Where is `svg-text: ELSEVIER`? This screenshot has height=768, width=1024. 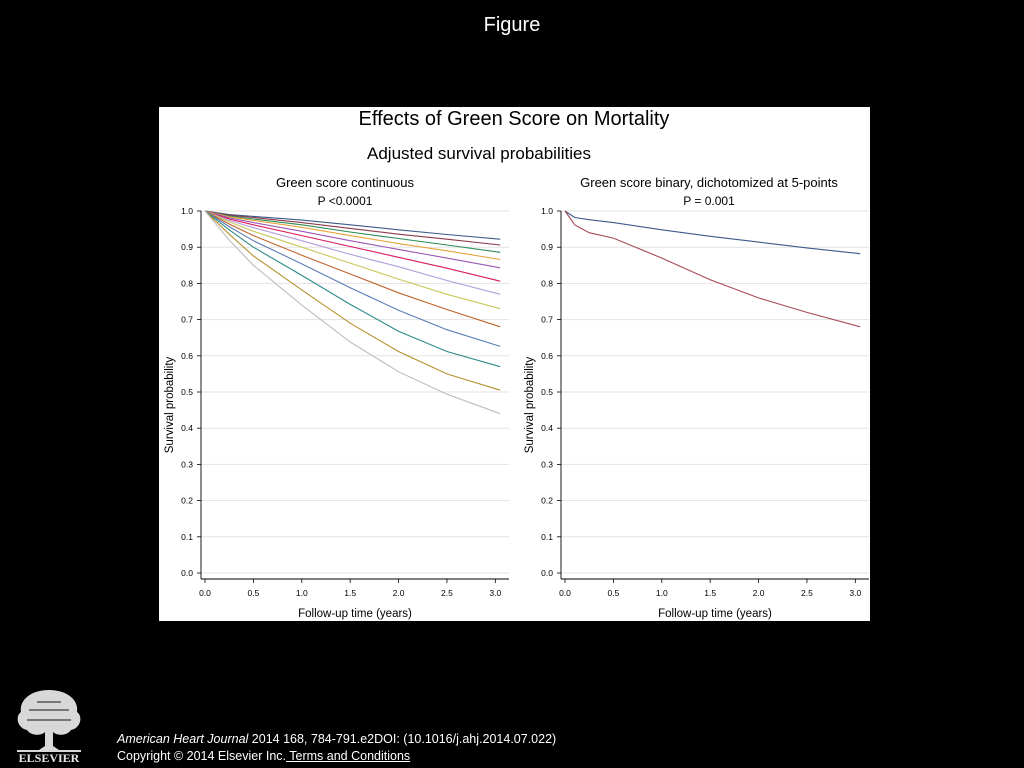 svg-text: ELSEVIER is located at coordinates (49, 757).